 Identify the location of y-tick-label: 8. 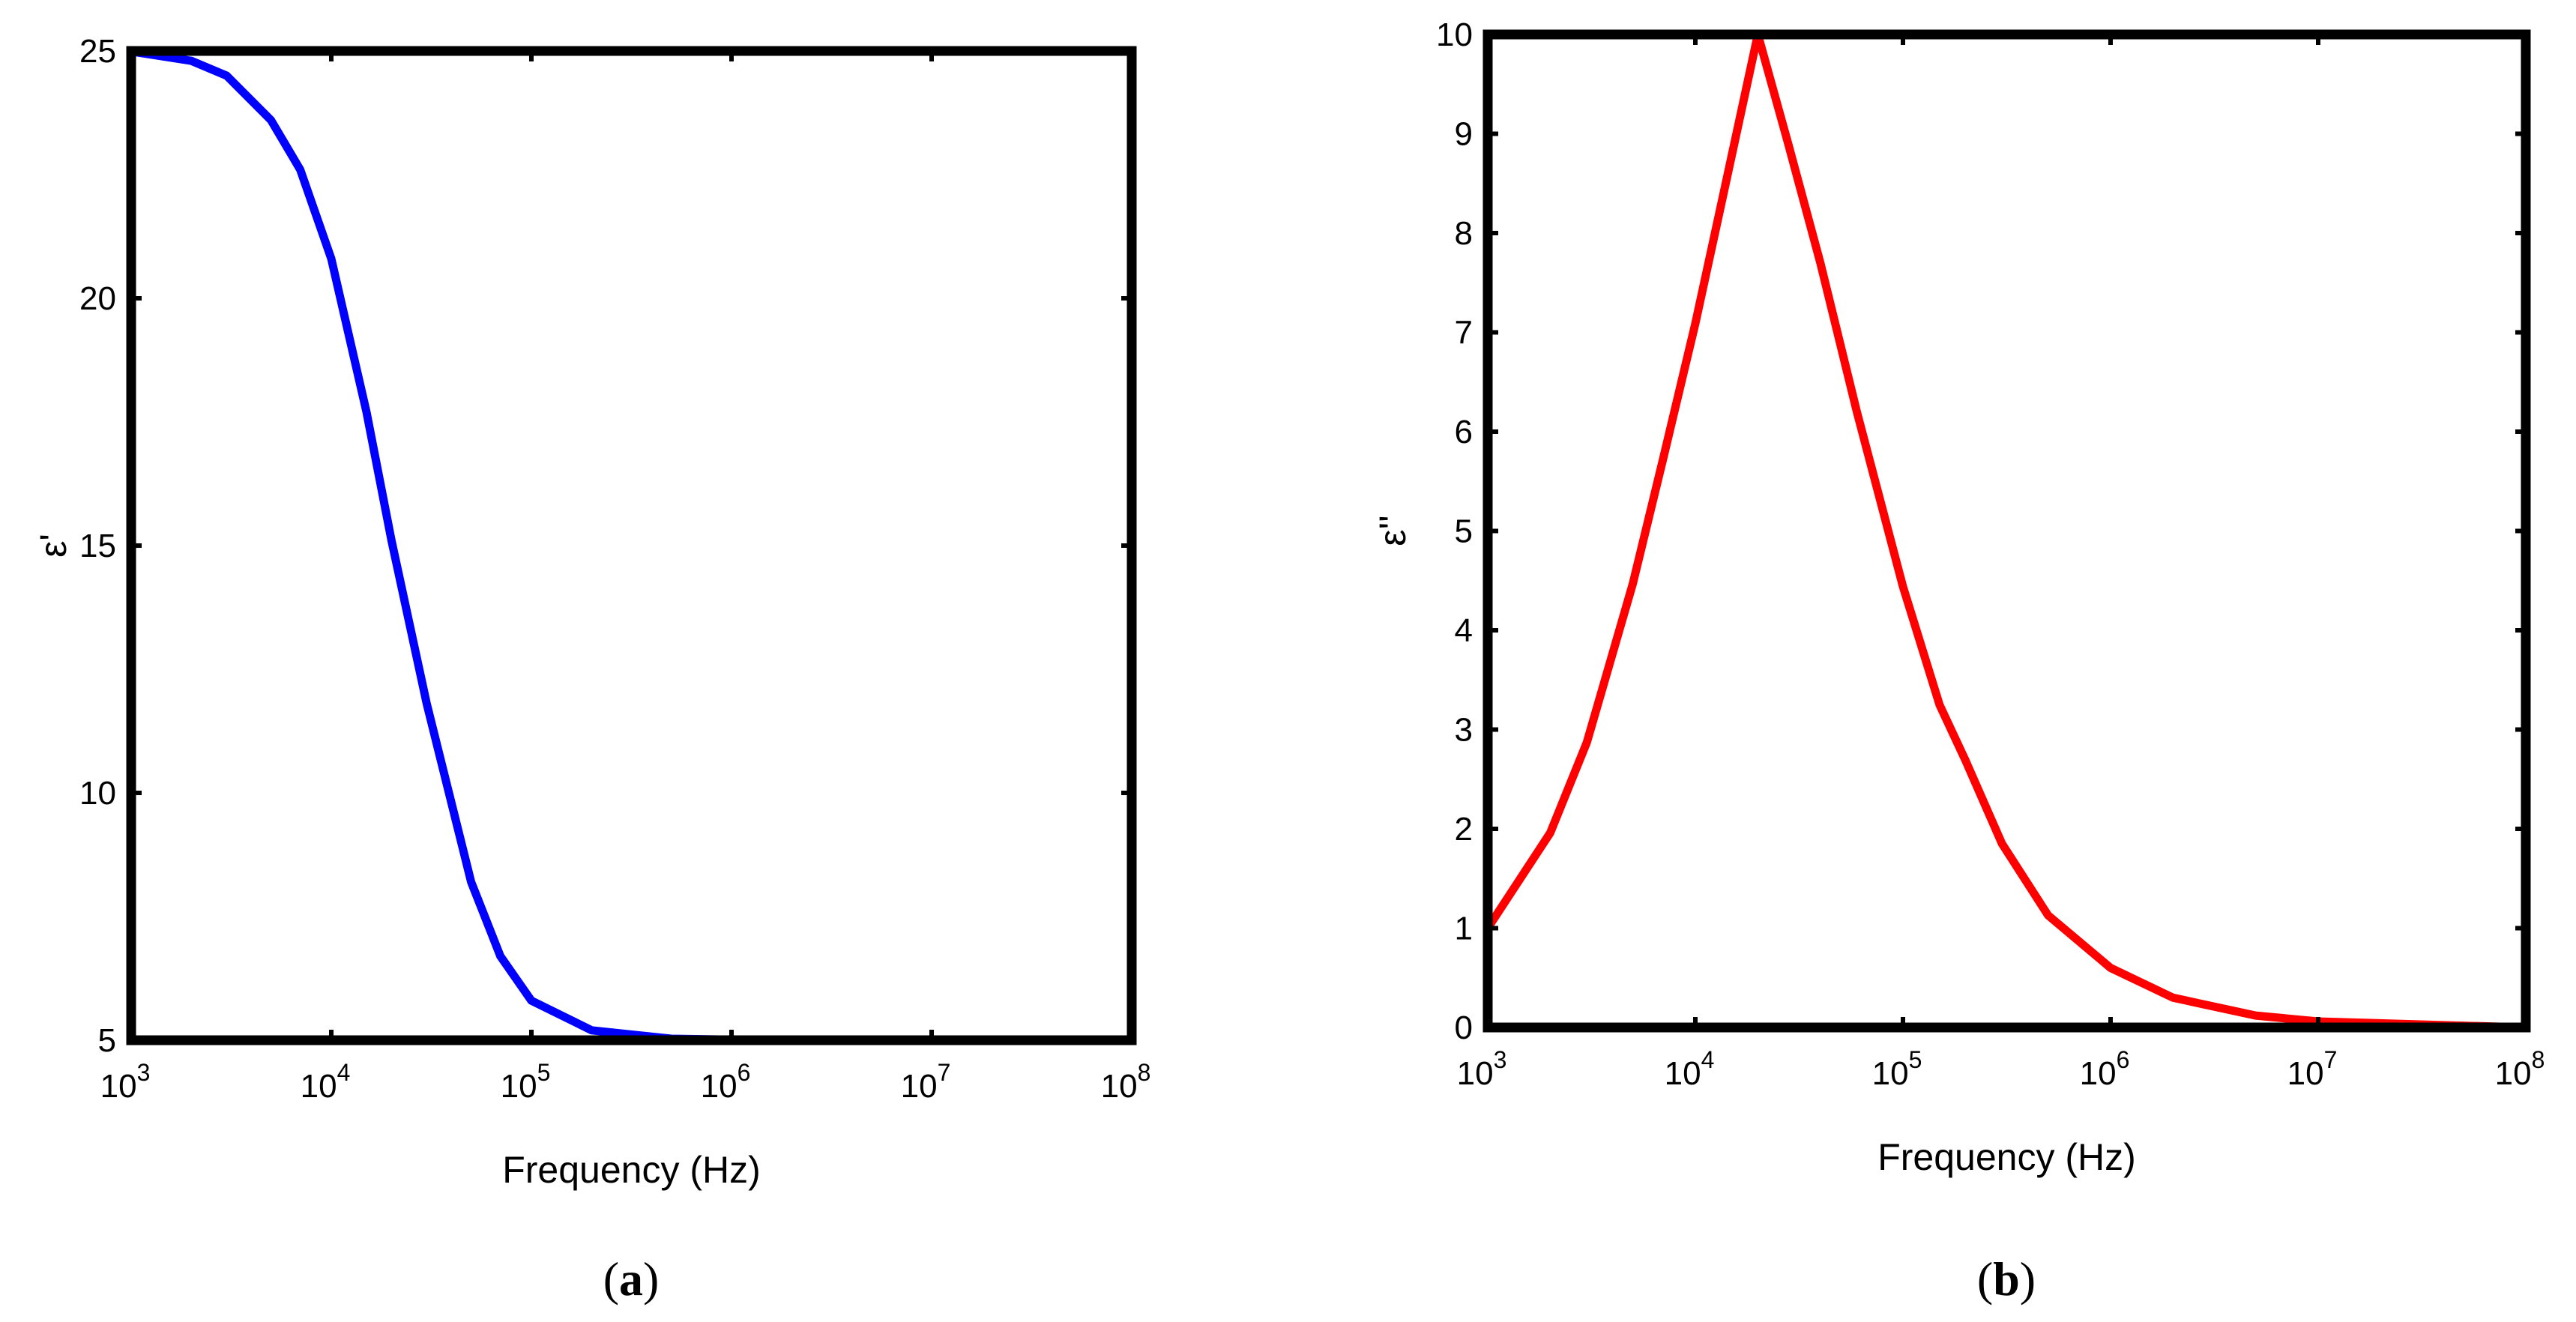
(1464, 233).